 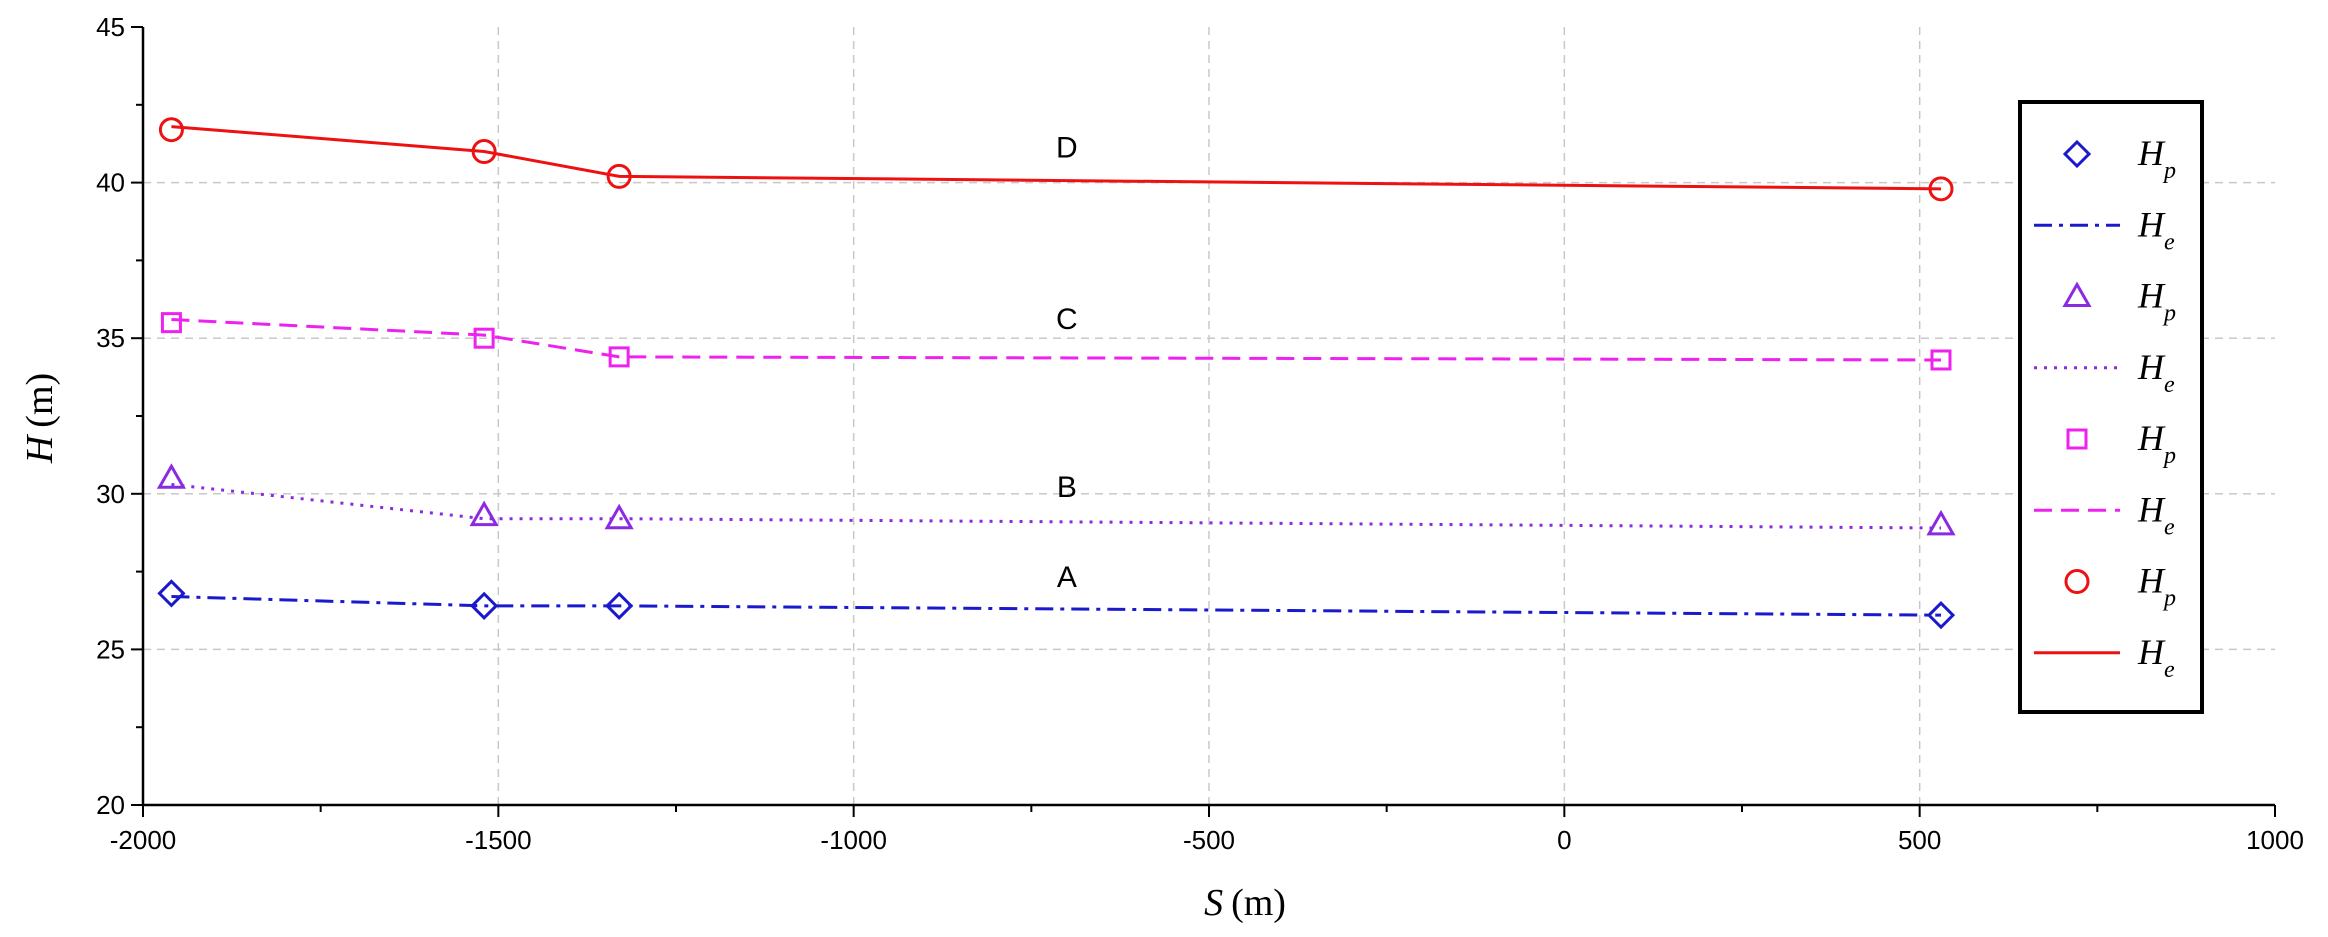 I want to click on x-tick-label: 1000, so click(x=2275, y=840).